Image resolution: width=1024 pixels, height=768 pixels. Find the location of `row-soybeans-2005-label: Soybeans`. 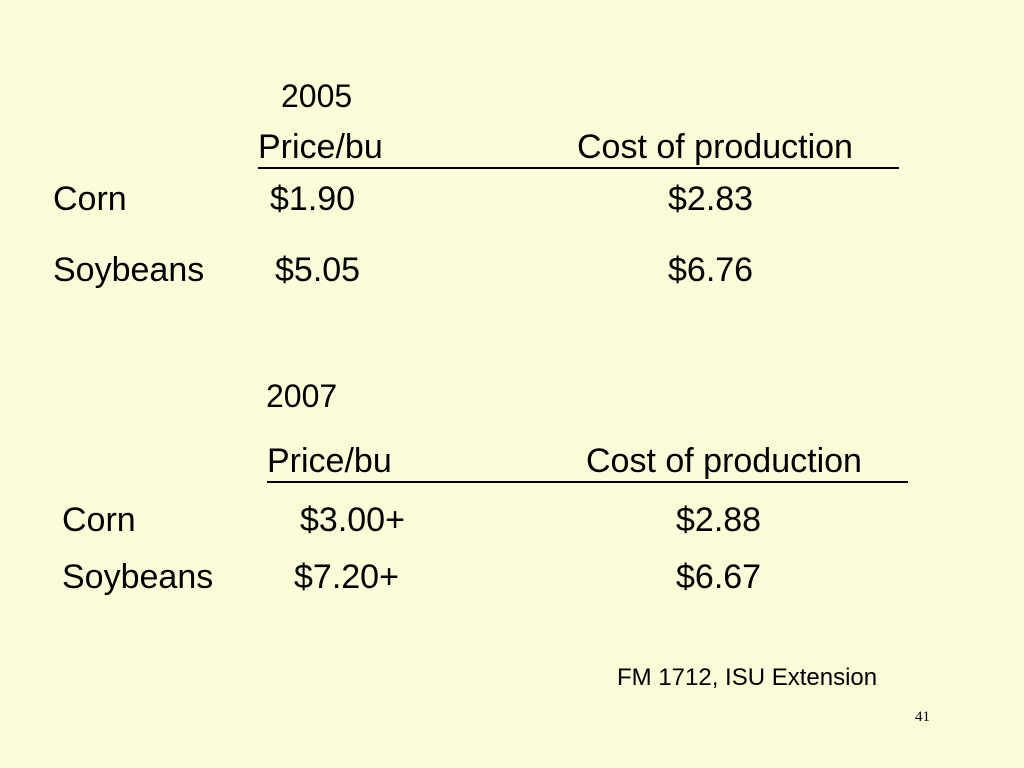

row-soybeans-2005-label: Soybeans is located at coordinates (129, 270).